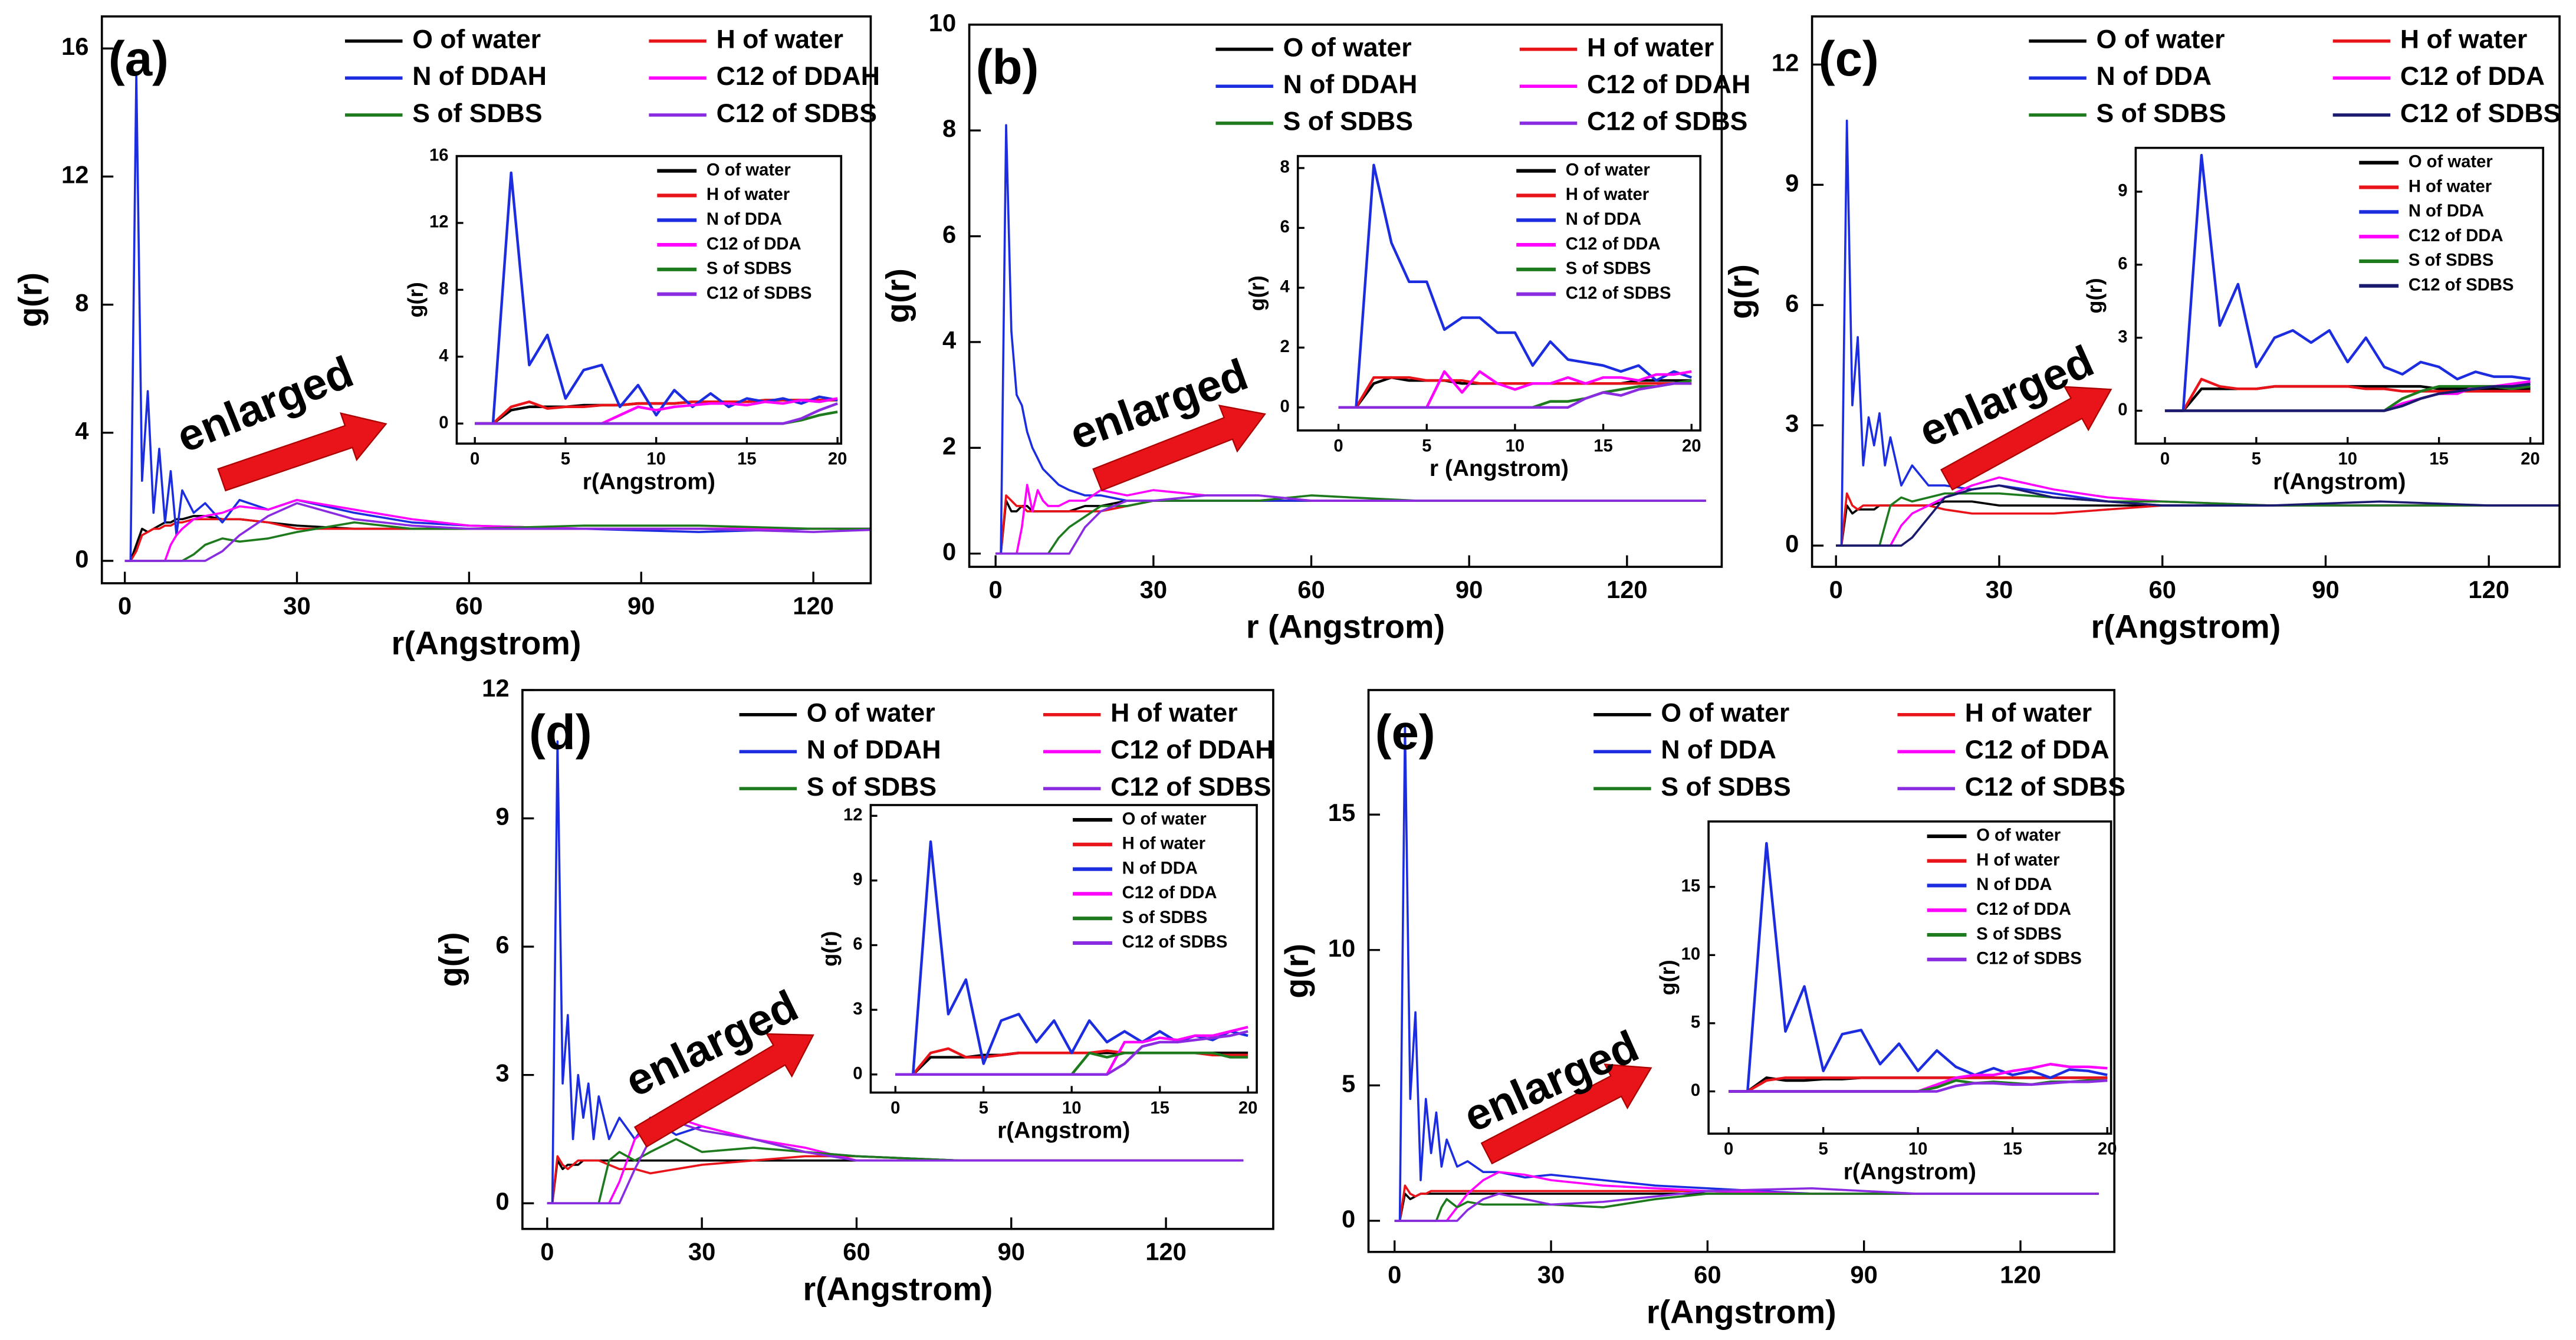 The image size is (2576, 1340). I want to click on x-tick-label: 90, so click(1469, 589).